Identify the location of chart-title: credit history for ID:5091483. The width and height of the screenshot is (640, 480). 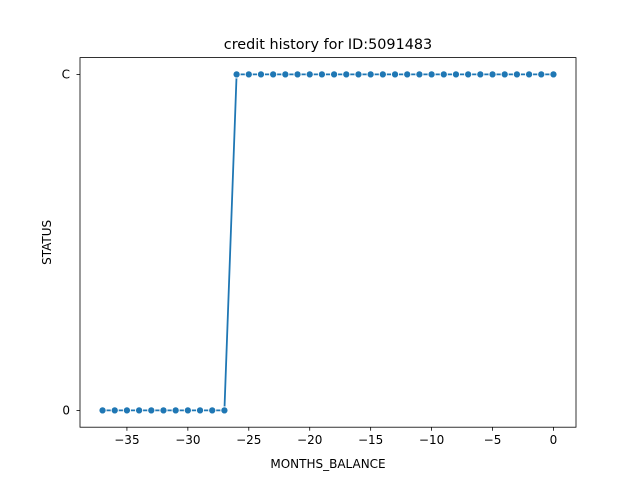
(328, 45).